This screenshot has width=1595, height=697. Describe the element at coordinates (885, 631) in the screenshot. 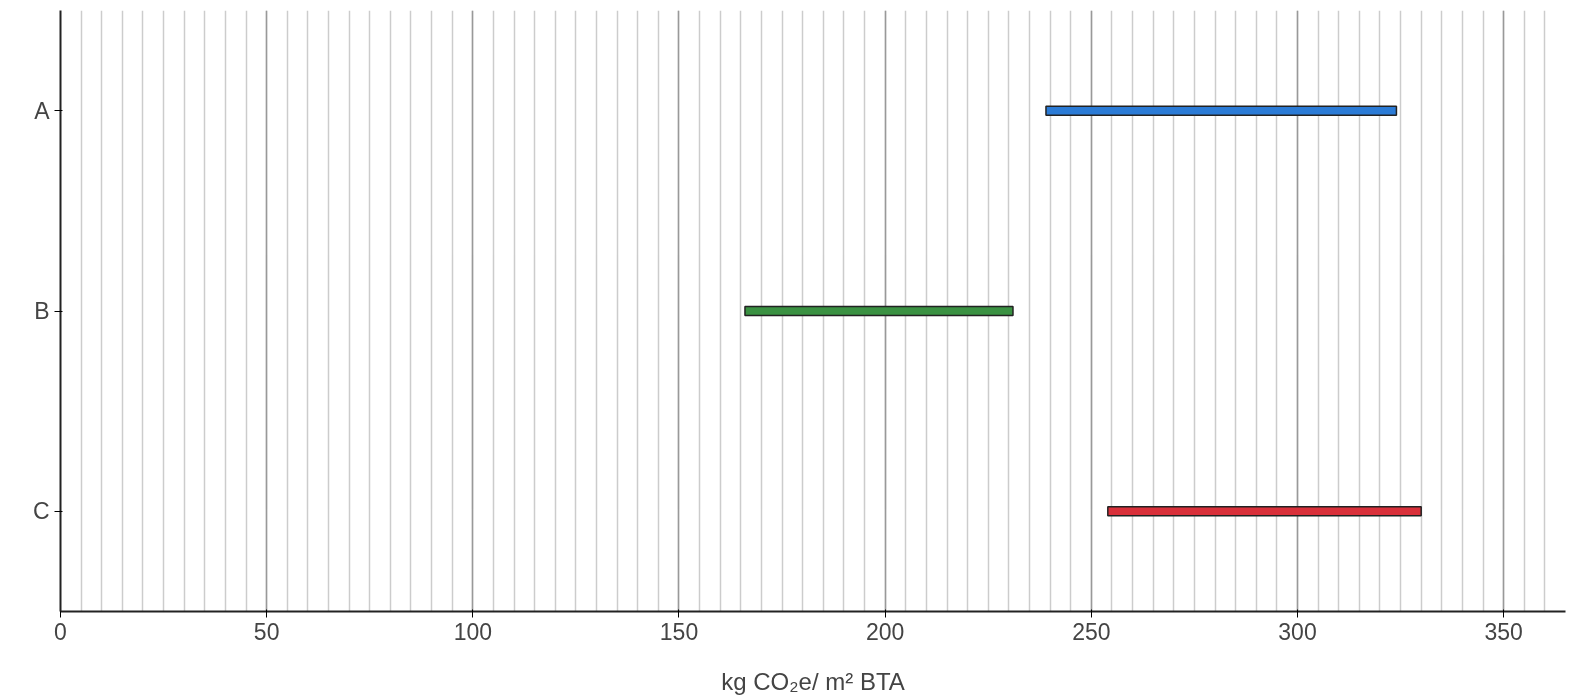

I see `x-tick-label: 200` at that location.